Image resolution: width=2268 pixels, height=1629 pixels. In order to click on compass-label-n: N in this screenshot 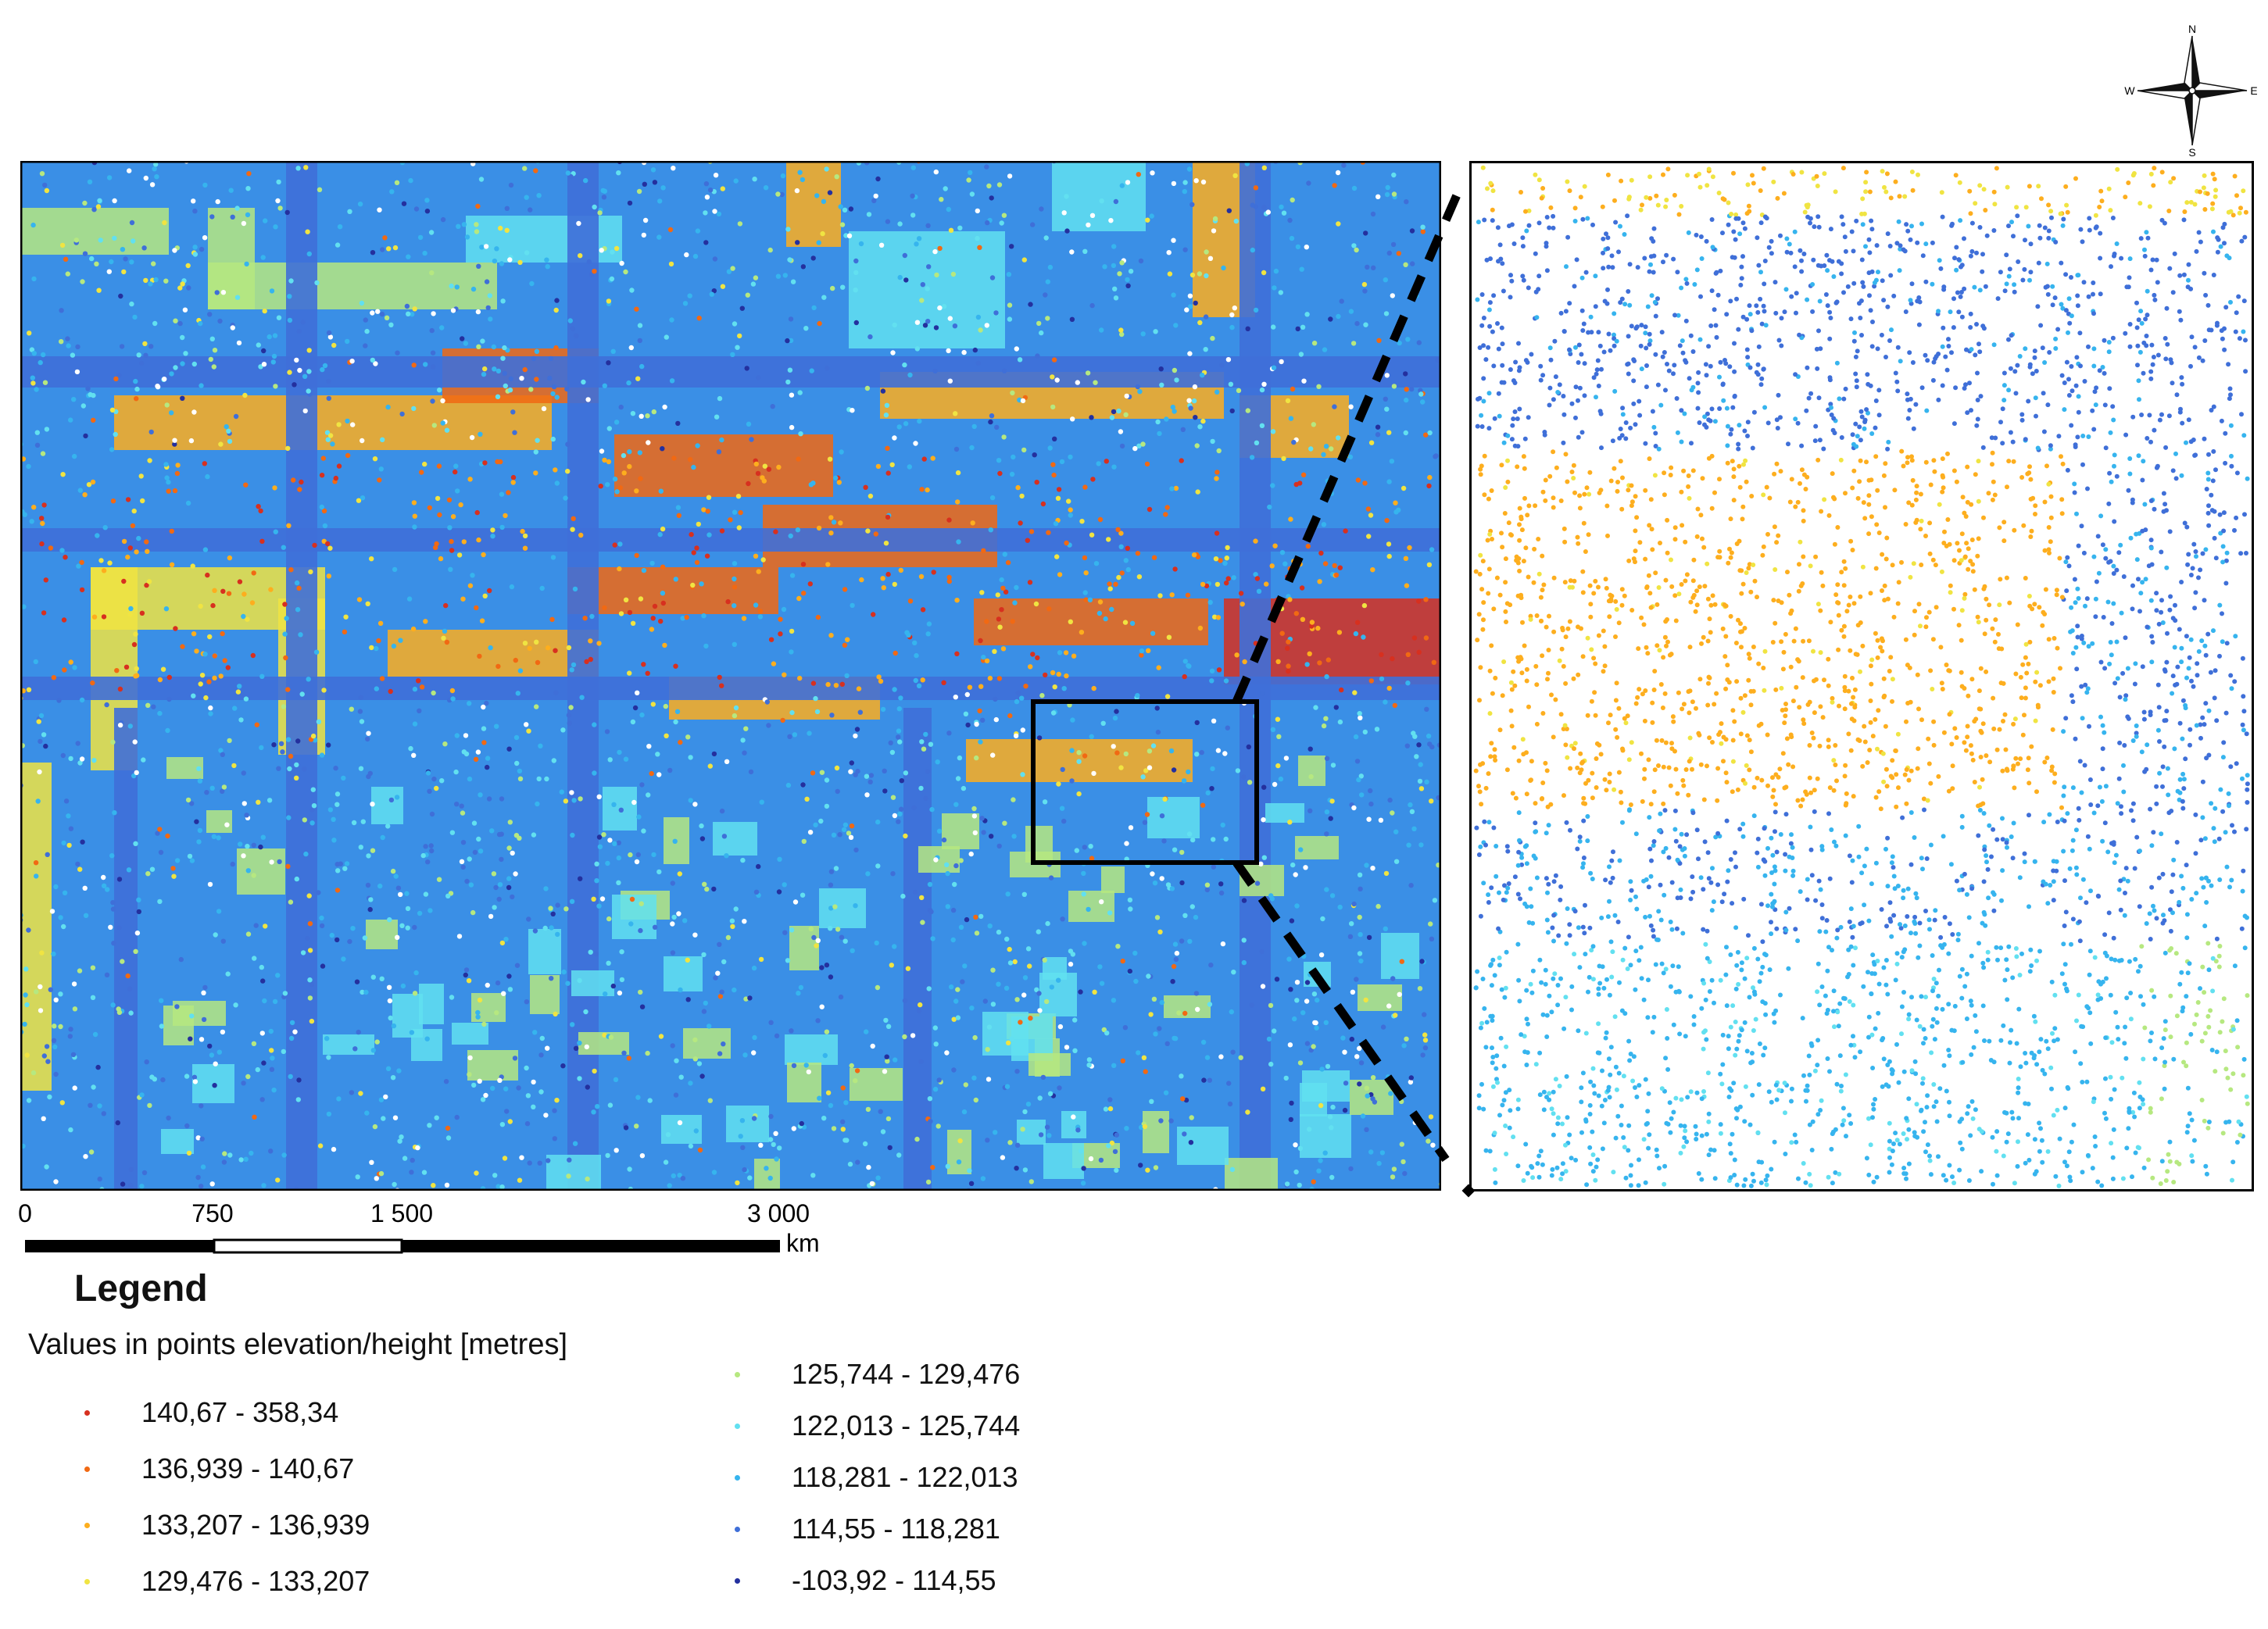, I will do `click(2192, 29)`.